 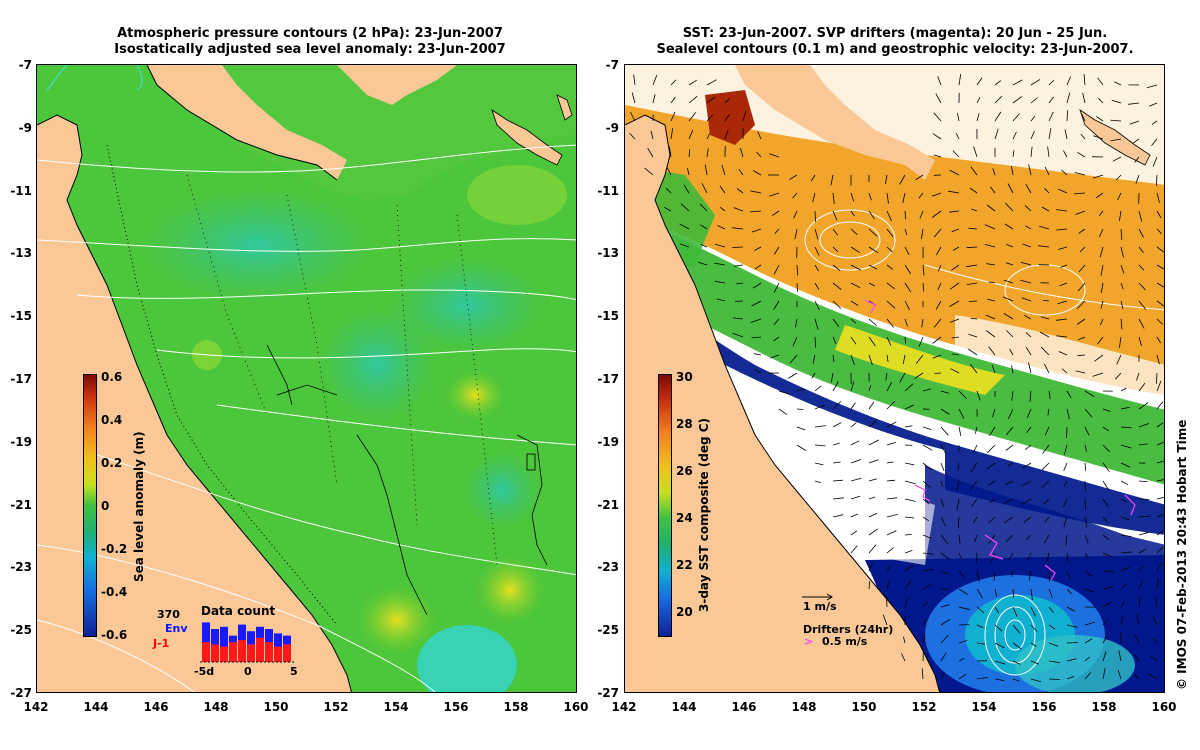 What do you see at coordinates (25, 128) in the screenshot?
I see `lat-tick: -9` at bounding box center [25, 128].